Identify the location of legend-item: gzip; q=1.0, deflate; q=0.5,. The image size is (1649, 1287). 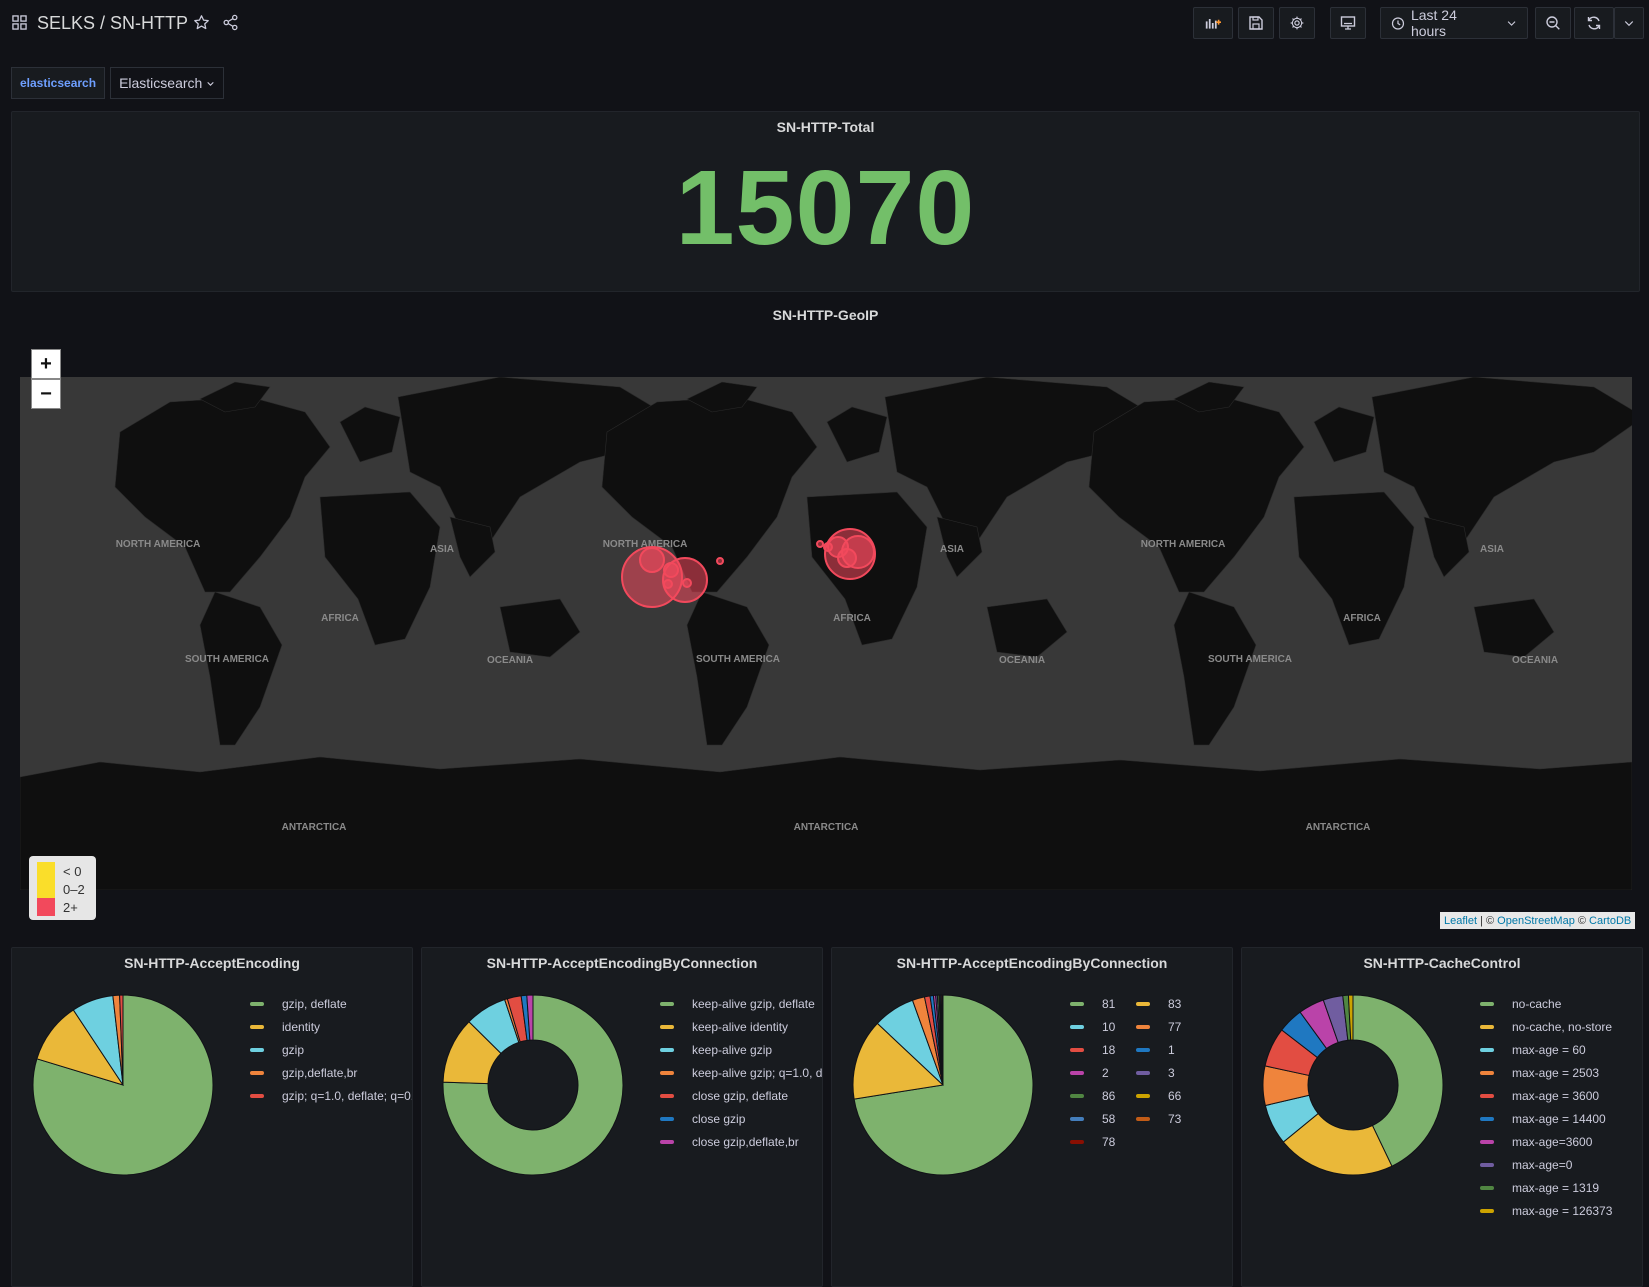
(331, 1095).